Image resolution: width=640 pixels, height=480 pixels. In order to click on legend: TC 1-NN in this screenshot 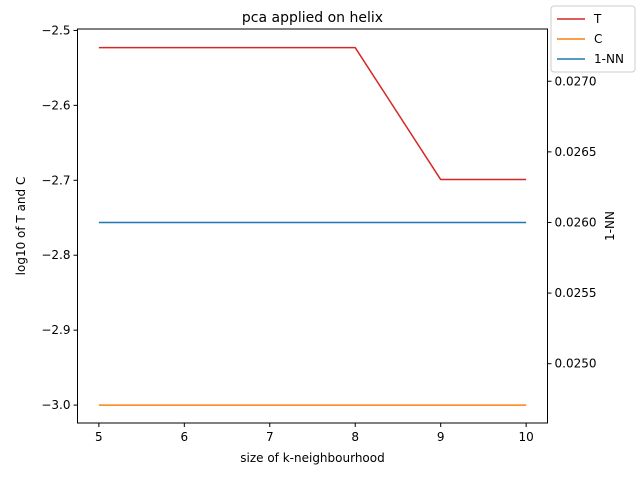, I will do `click(593, 39)`.